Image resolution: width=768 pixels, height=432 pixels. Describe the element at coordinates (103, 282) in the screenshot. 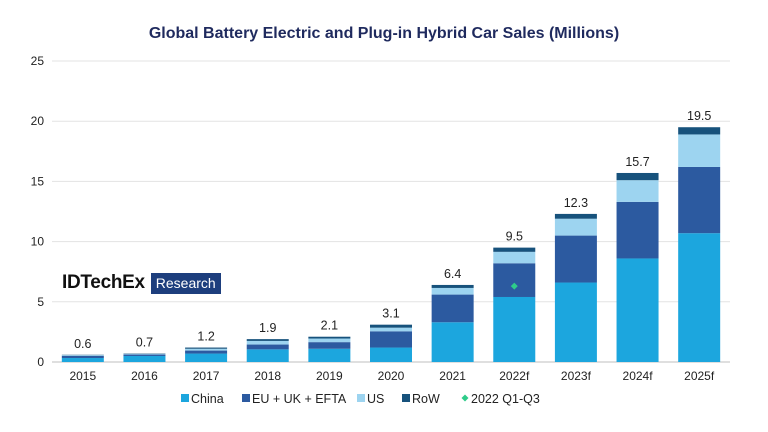

I see `logo-name: IDTechEx` at that location.